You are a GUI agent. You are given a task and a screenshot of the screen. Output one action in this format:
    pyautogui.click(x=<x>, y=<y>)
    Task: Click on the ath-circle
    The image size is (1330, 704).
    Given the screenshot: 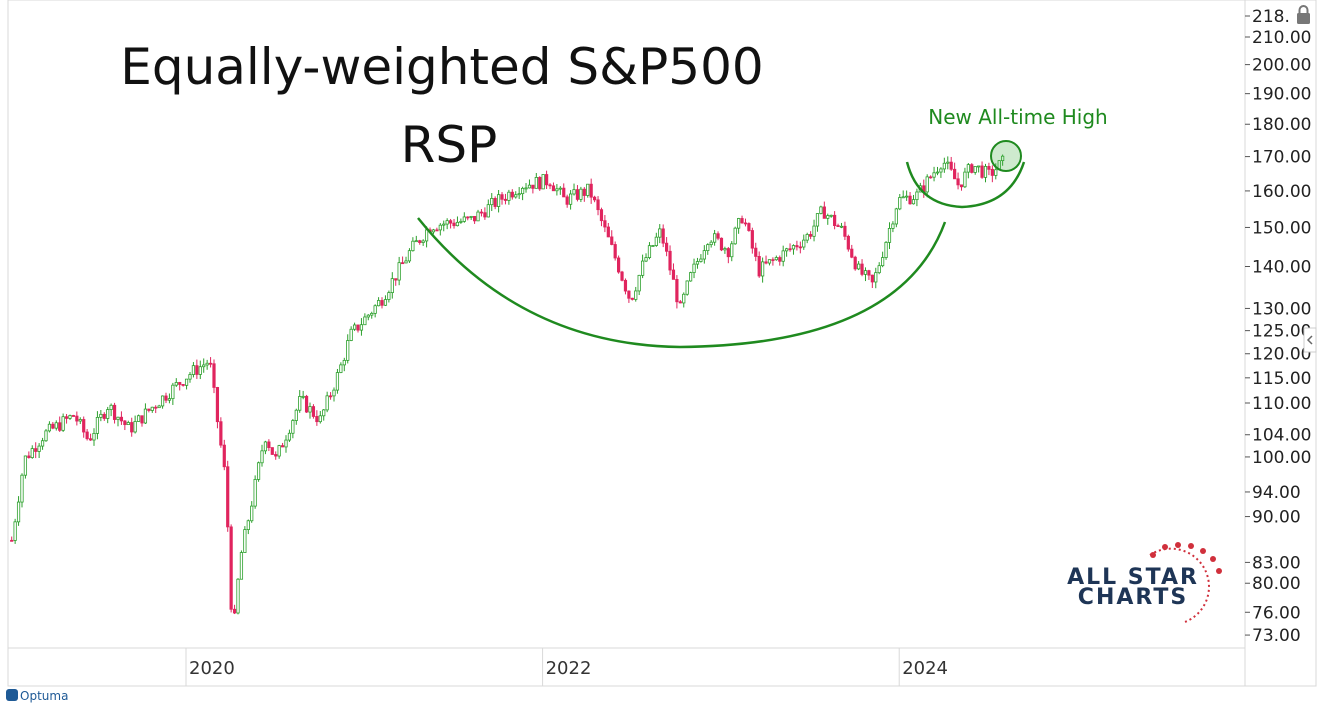 What is the action you would take?
    pyautogui.click(x=1006, y=156)
    